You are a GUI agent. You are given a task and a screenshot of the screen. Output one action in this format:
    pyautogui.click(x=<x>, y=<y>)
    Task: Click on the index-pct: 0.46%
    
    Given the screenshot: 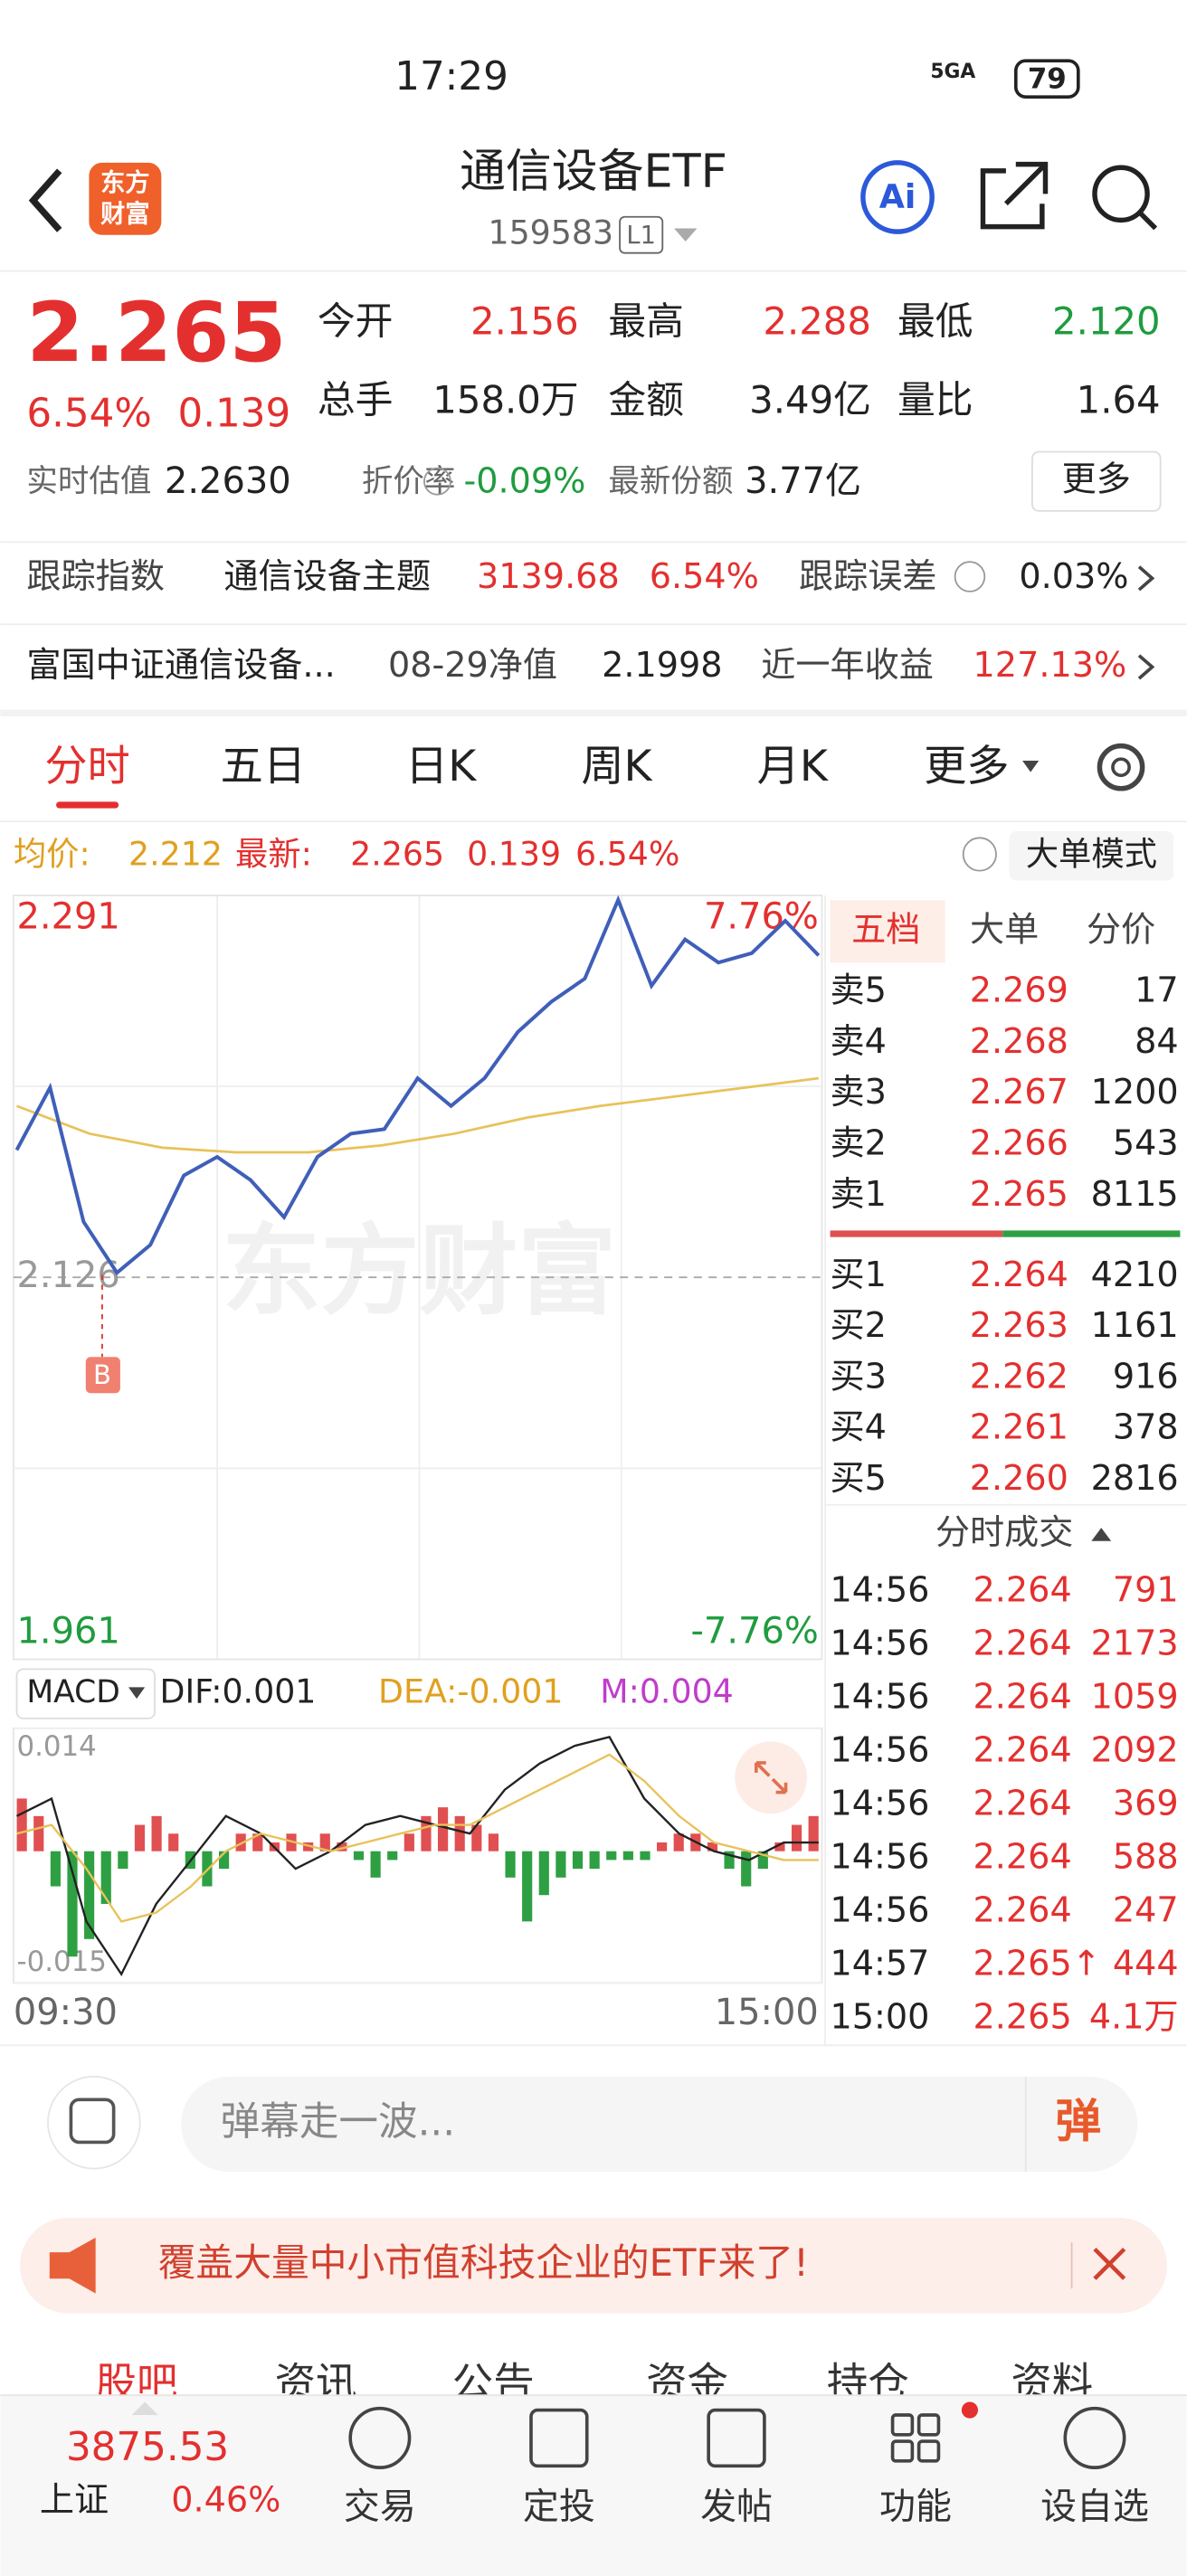 What is the action you would take?
    pyautogui.click(x=225, y=2500)
    